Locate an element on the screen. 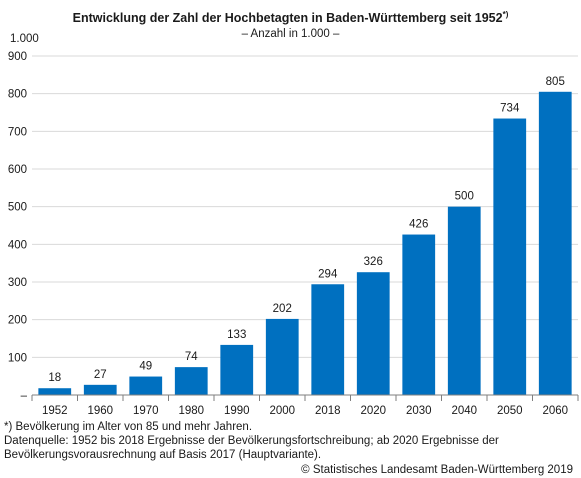 This screenshot has width=581, height=478. y-tick-label: 200 is located at coordinates (17, 321).